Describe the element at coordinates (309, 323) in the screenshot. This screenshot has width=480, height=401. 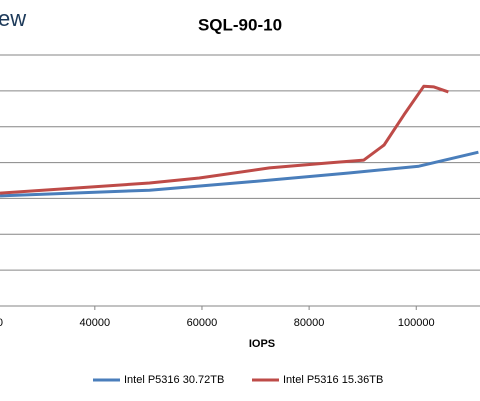
I see `x-tick-label: 80000` at that location.